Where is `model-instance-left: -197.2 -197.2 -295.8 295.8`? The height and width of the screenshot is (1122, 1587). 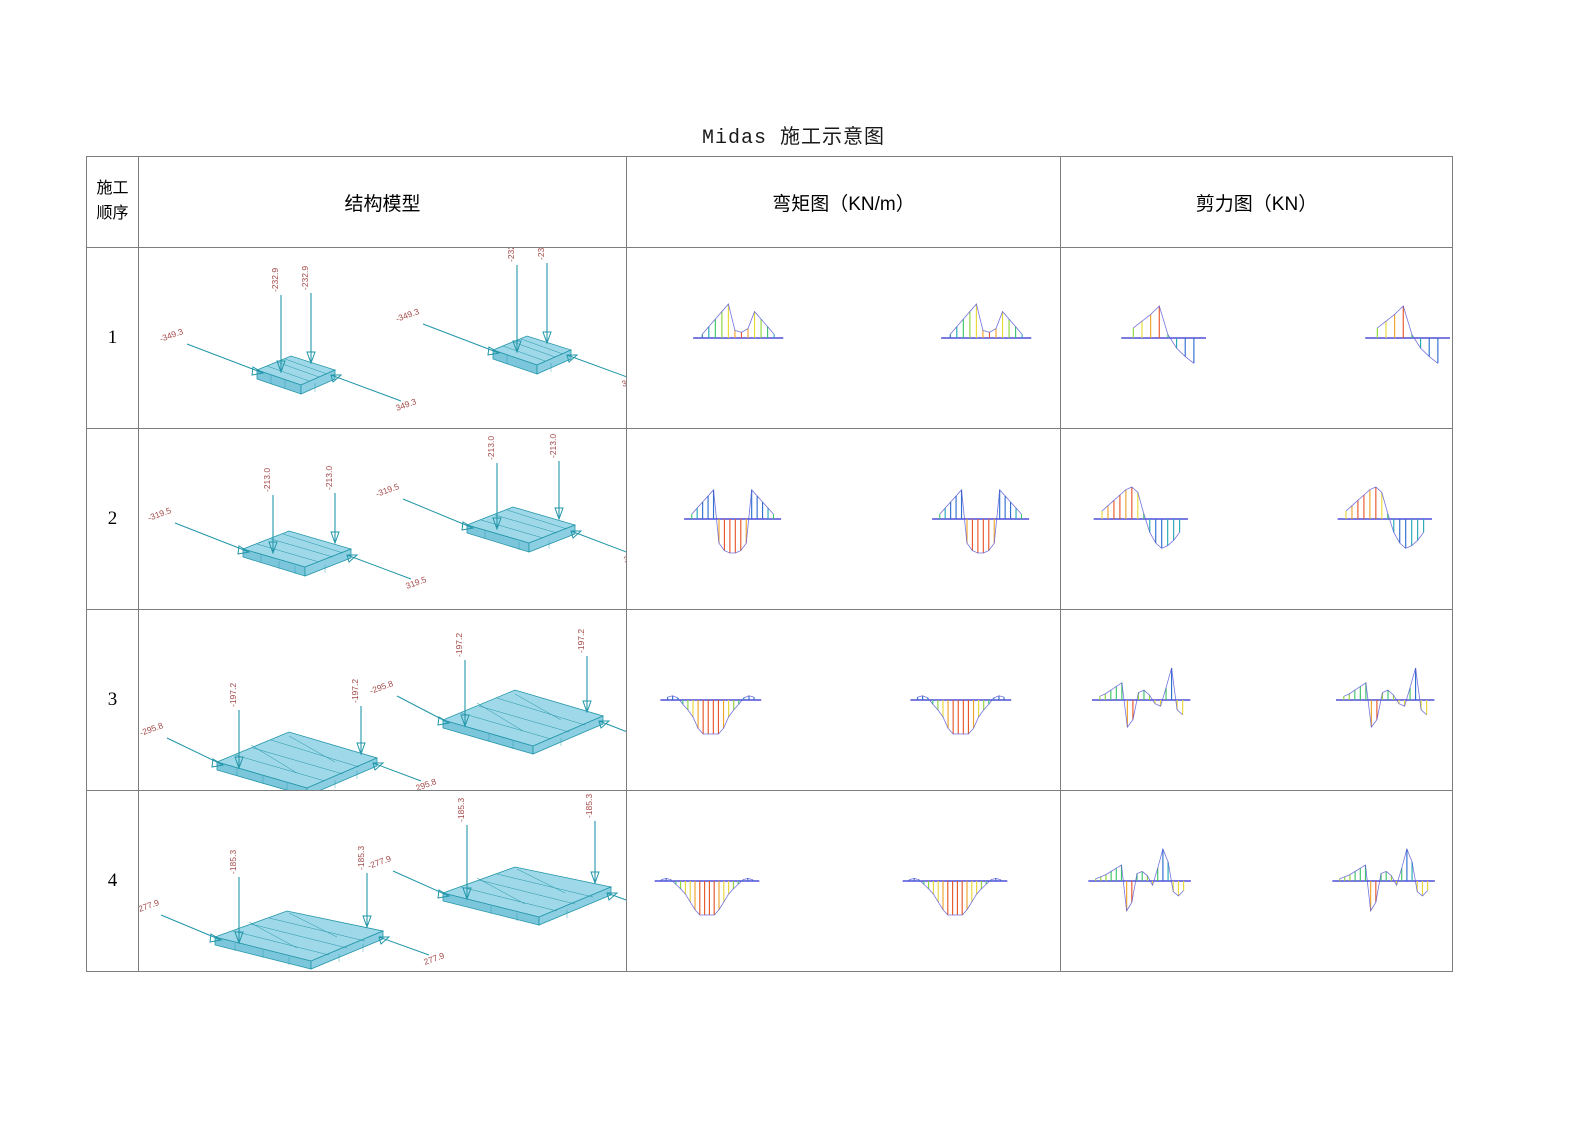 model-instance-left: -197.2 -197.2 -295.8 295.8 is located at coordinates (288, 734).